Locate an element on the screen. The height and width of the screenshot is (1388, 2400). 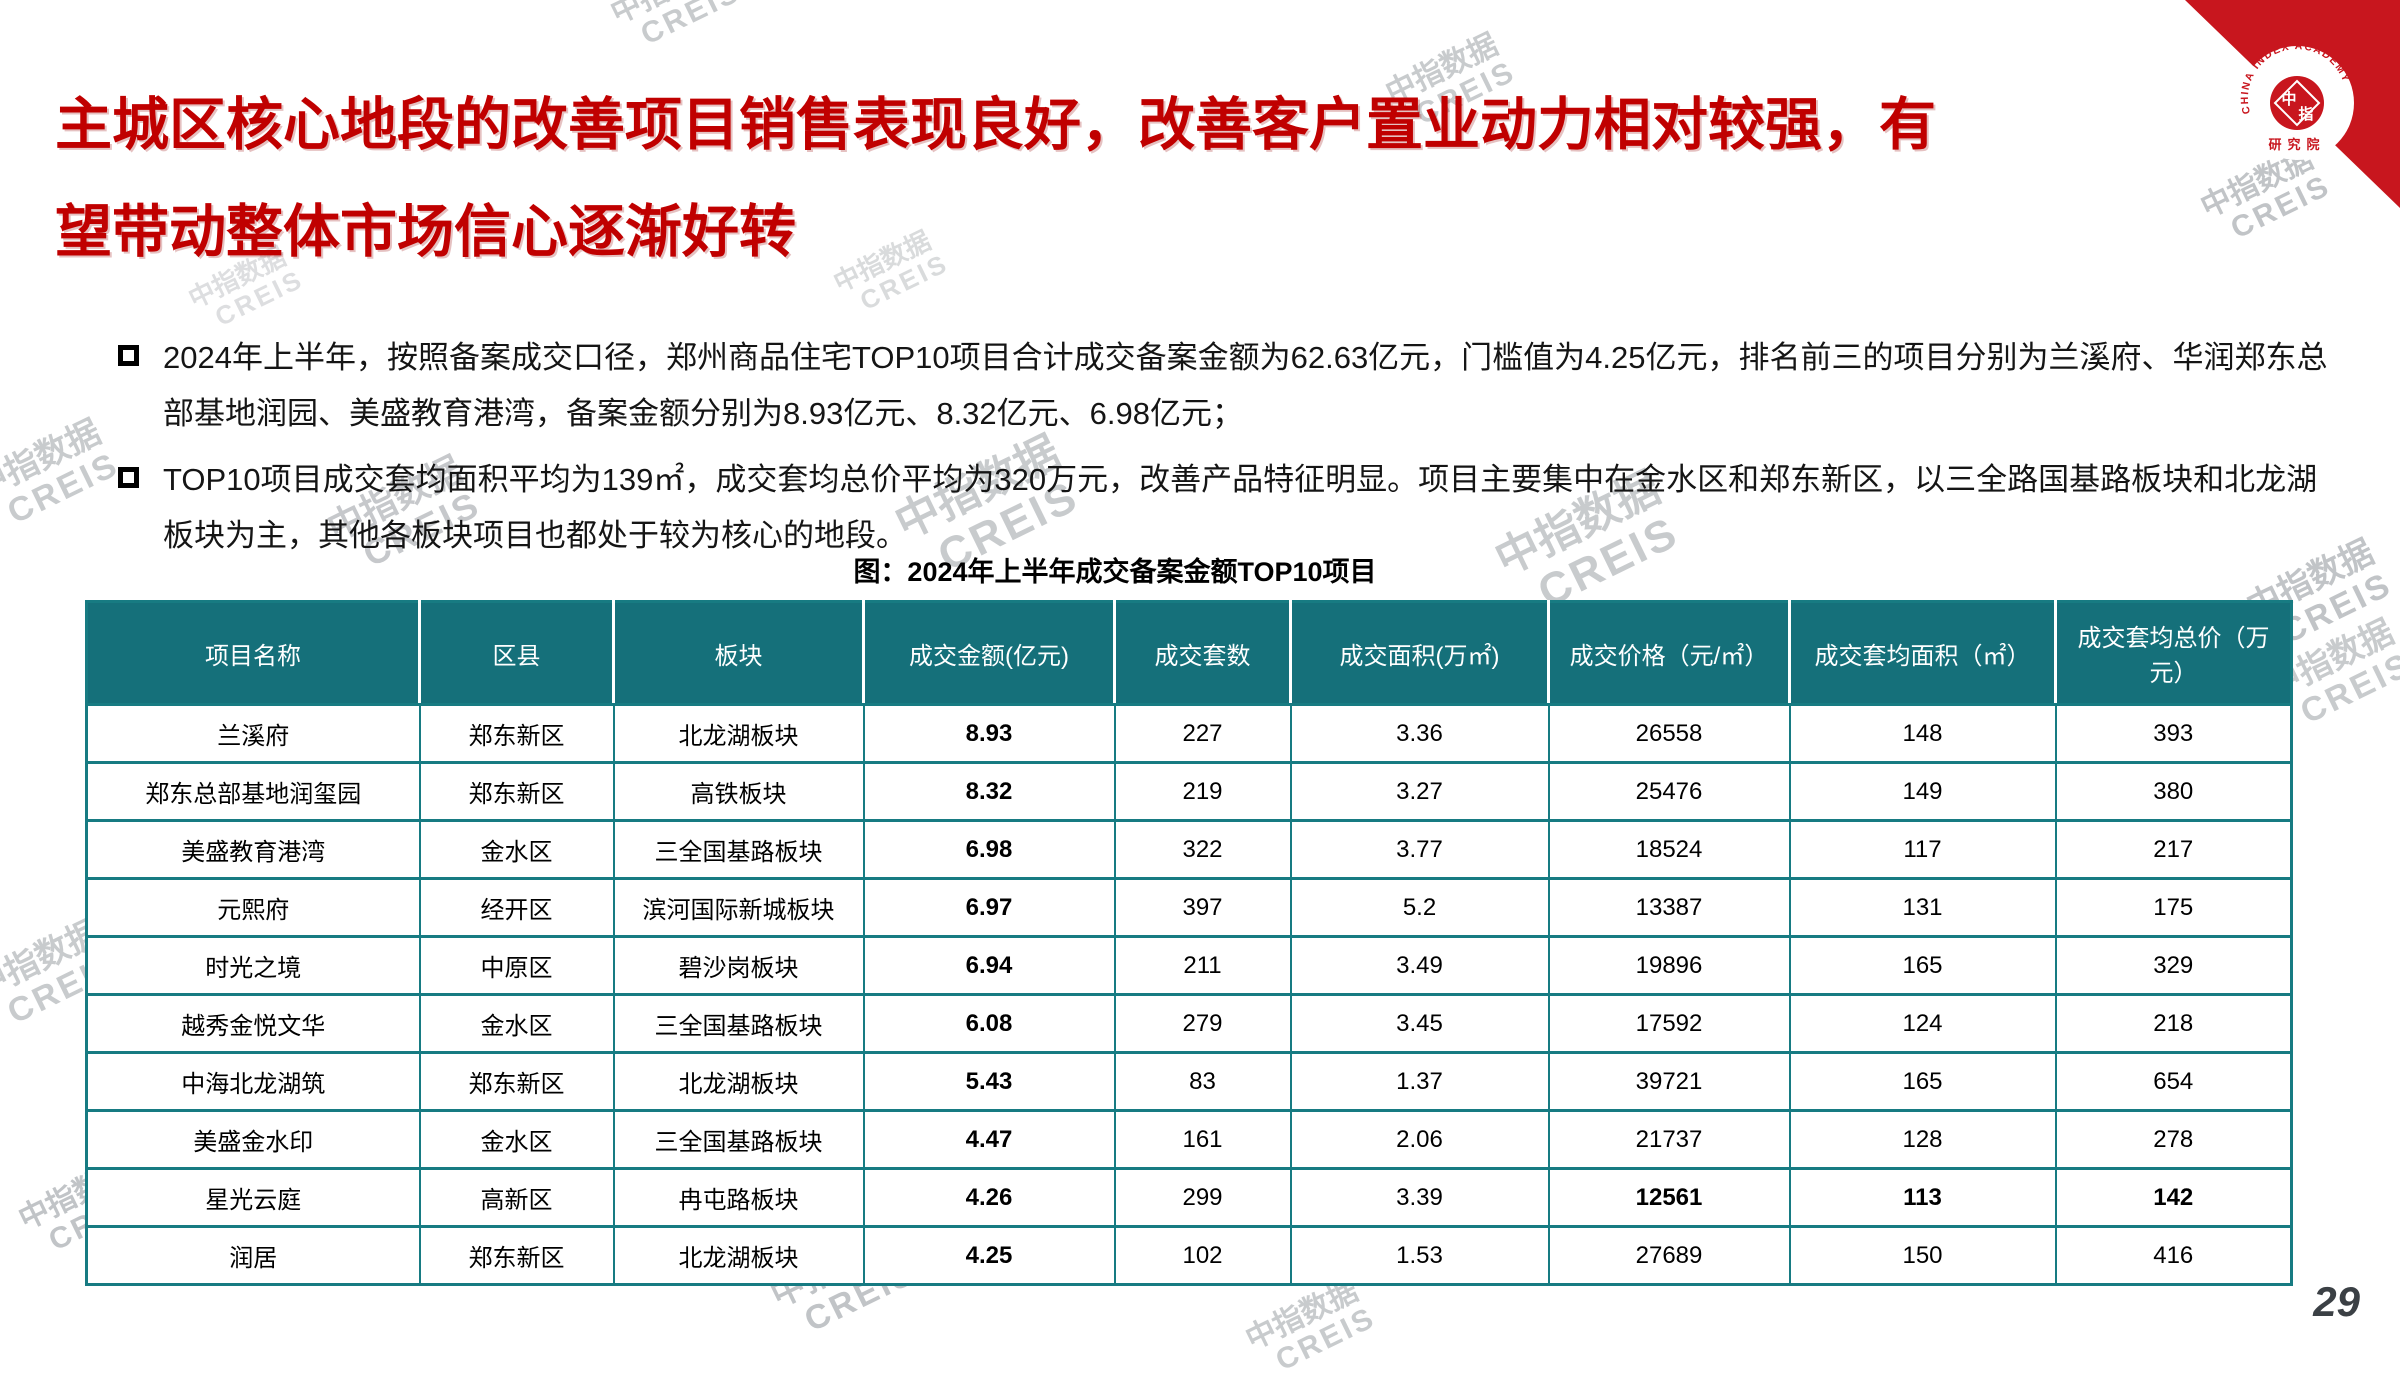
china-index-academy-logo: CHINA INDEX ACADEMY 中 指 研究院 is located at coordinates (2280, 115).